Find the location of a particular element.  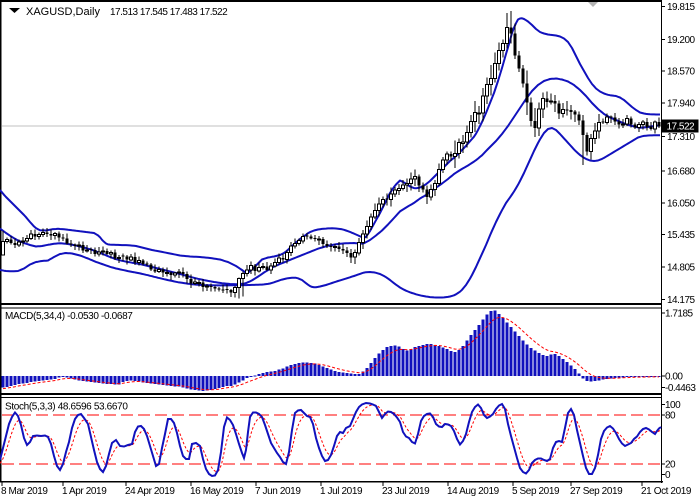

svg-text: 7 Jun 2019 is located at coordinates (278, 491).